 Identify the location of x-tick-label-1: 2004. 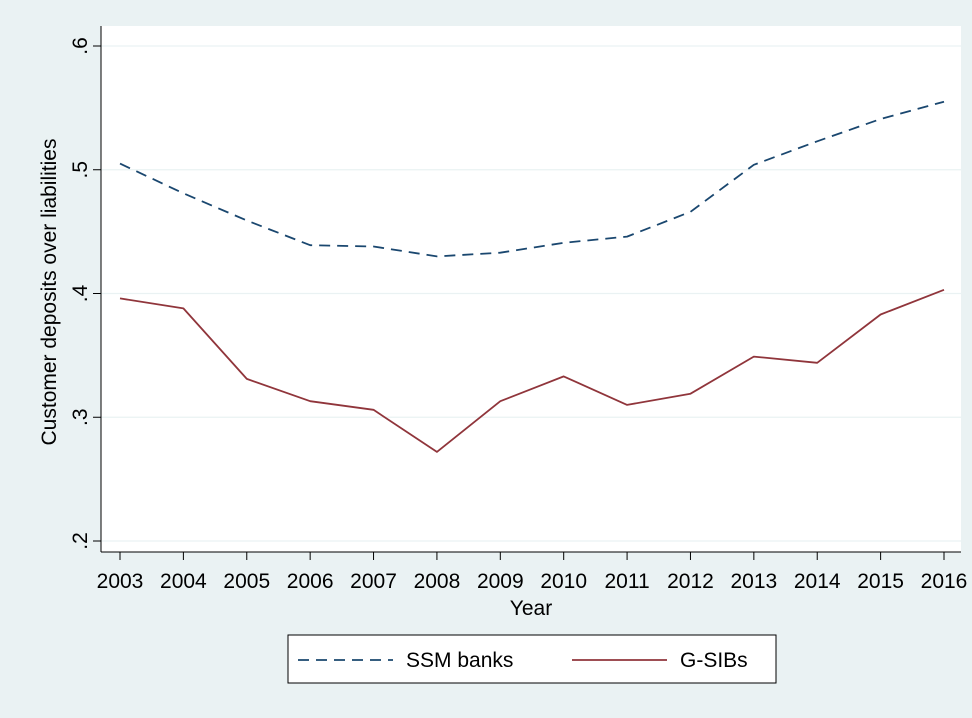
(183, 581).